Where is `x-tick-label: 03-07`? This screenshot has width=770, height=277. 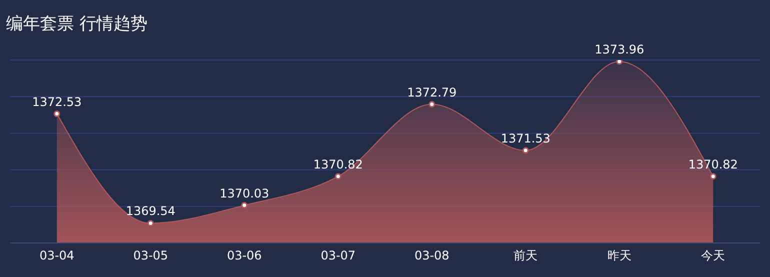 x-tick-label: 03-07 is located at coordinates (338, 255).